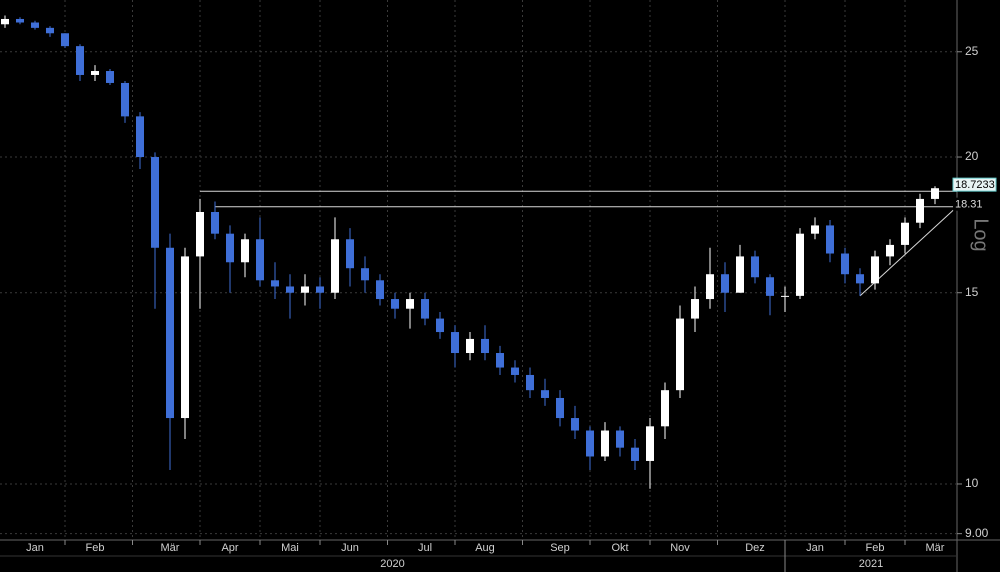 The width and height of the screenshot is (1000, 572). What do you see at coordinates (972, 51) in the screenshot?
I see `y-tick-label: 25` at bounding box center [972, 51].